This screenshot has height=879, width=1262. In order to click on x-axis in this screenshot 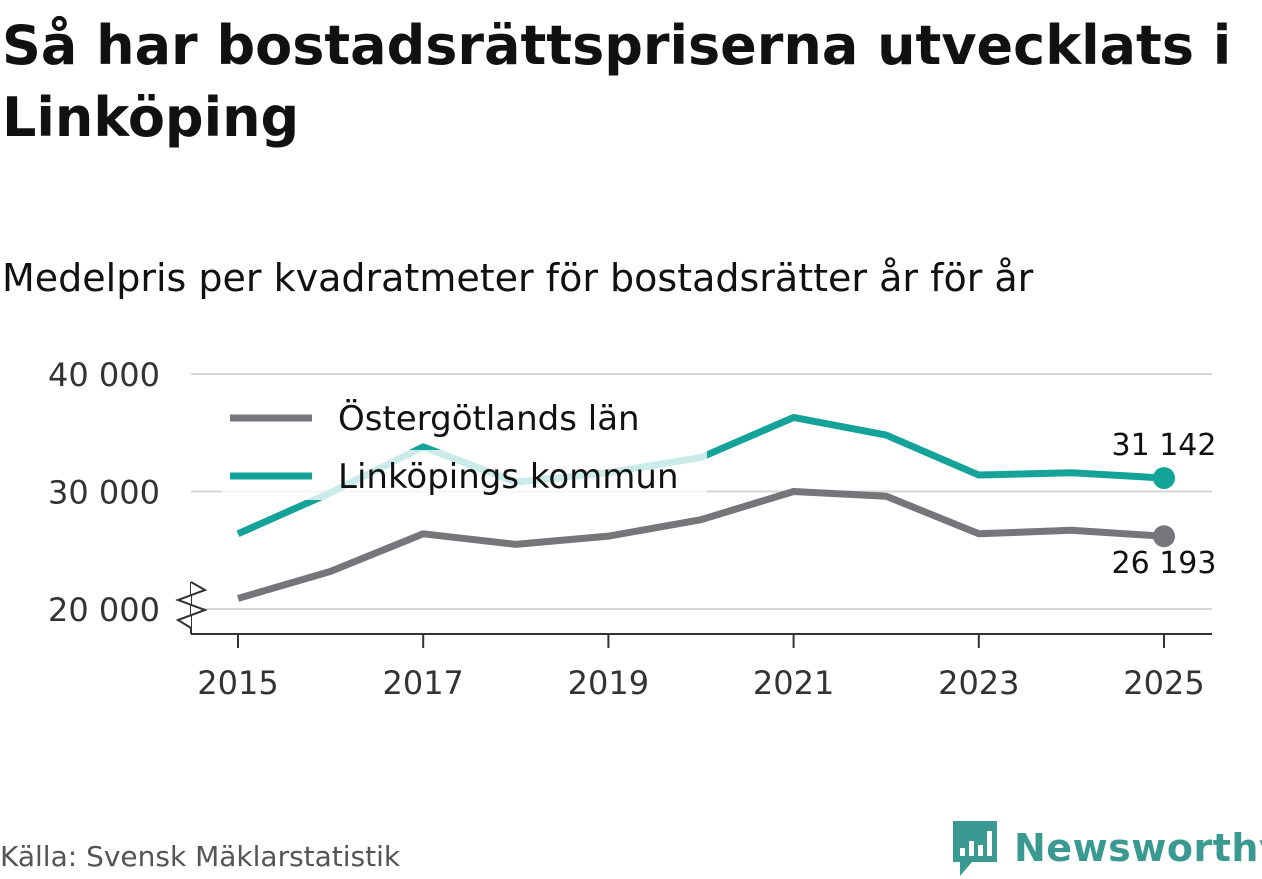, I will do `click(693, 608)`.